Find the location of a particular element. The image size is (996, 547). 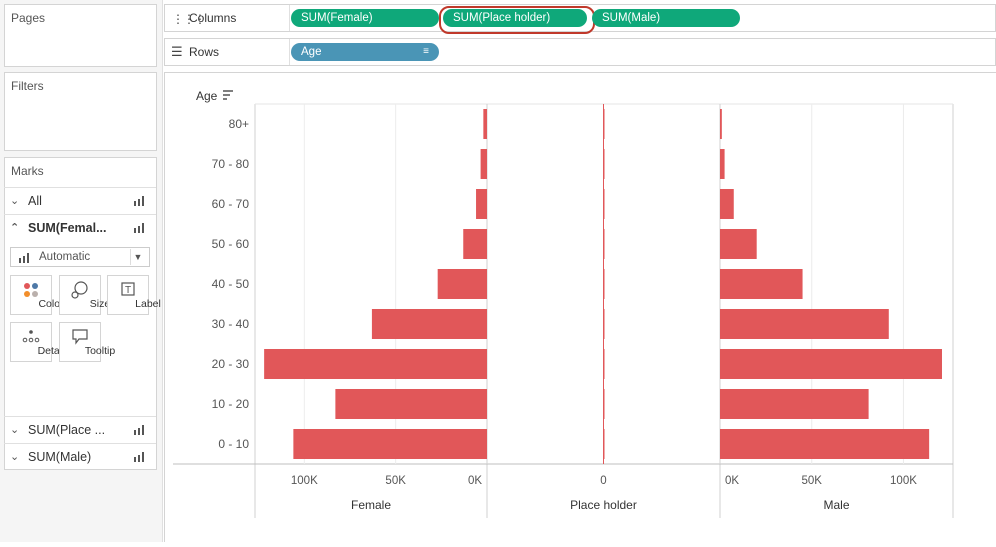

x-tick-label: 0 is located at coordinates (603, 481).